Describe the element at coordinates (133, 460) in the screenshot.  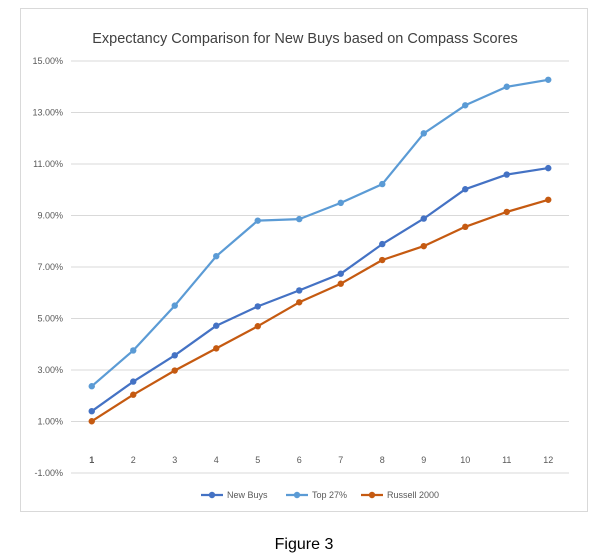
I see `x-tick-label: 2` at that location.